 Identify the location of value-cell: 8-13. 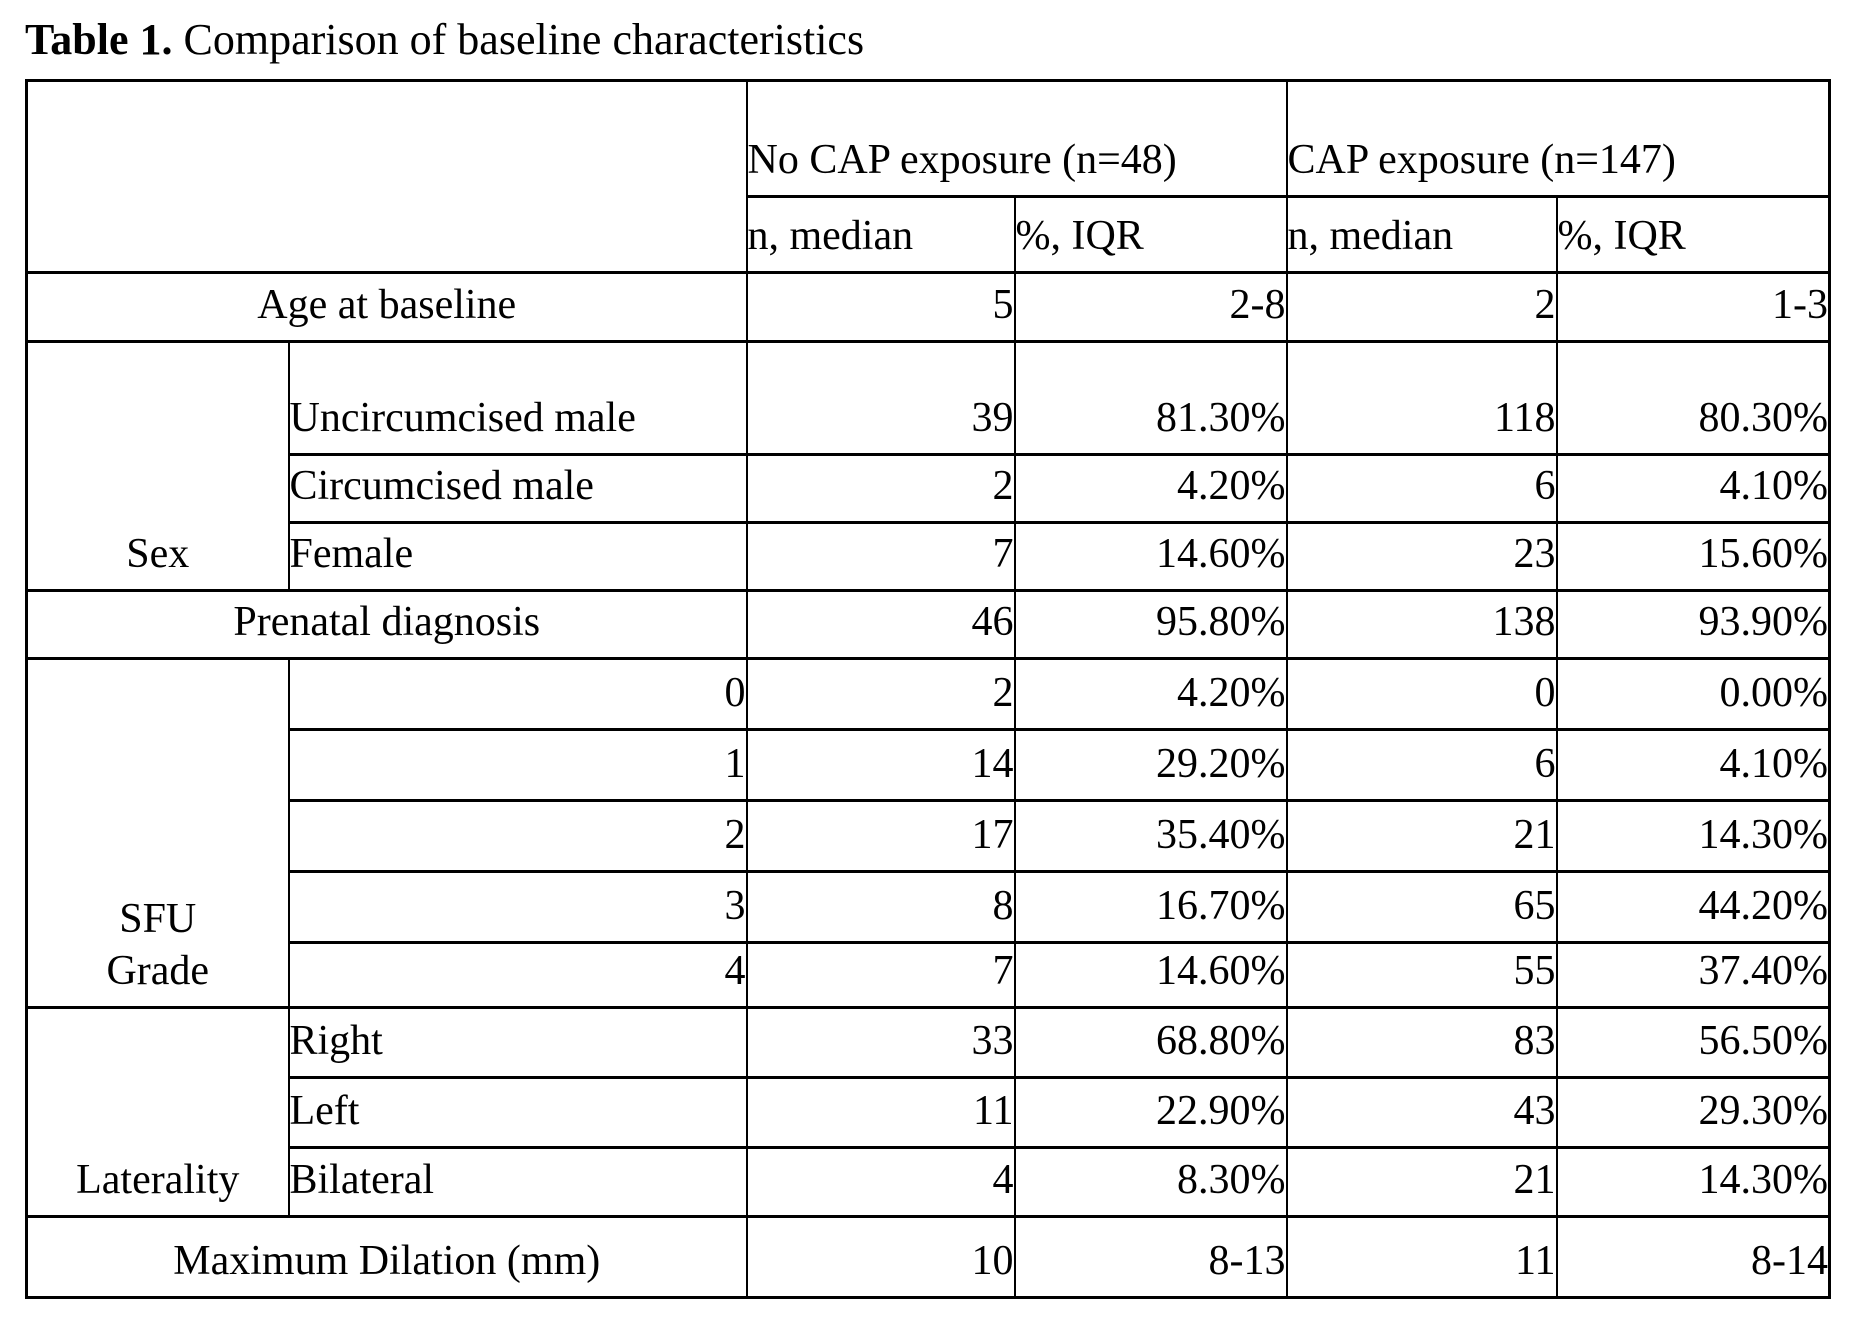
(1150, 1257).